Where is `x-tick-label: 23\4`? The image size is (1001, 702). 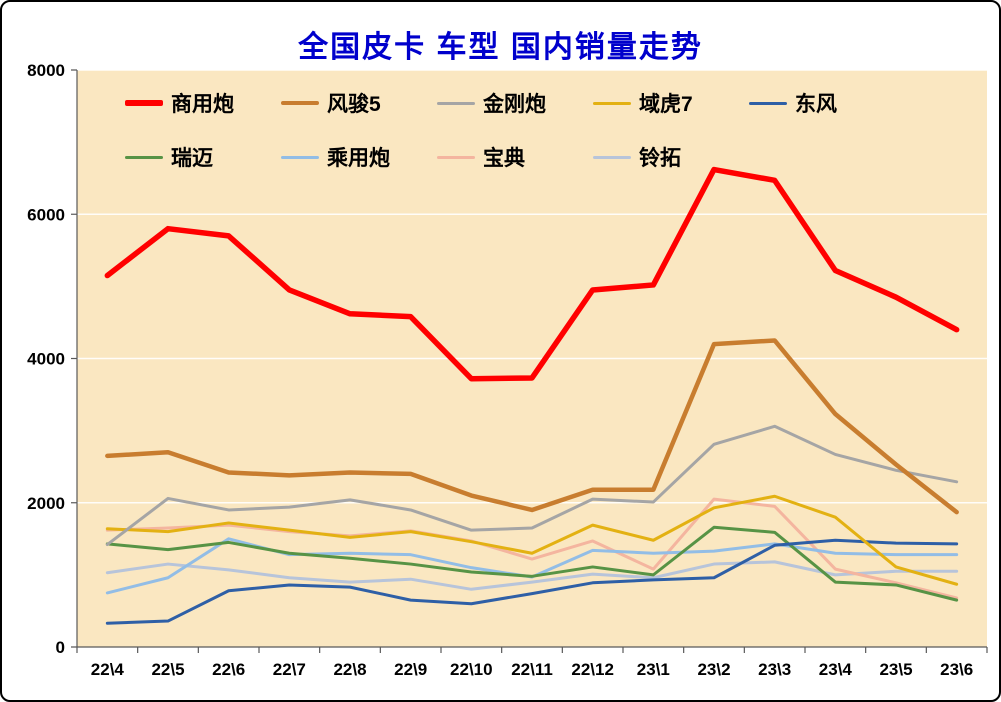 x-tick-label: 23\4 is located at coordinates (836, 669).